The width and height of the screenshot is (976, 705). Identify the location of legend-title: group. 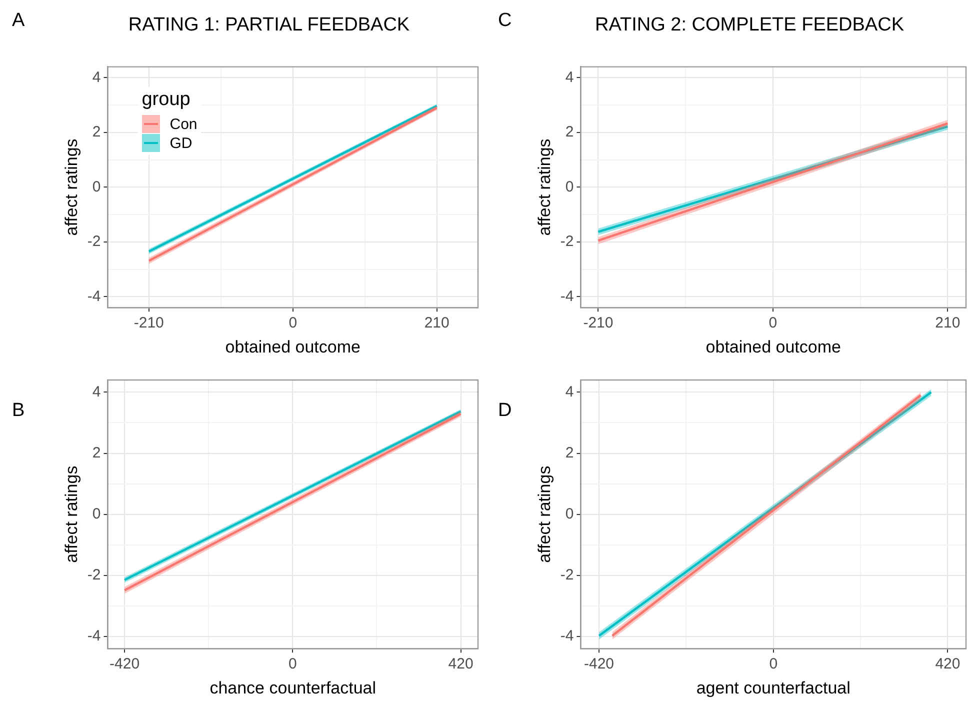
(167, 99).